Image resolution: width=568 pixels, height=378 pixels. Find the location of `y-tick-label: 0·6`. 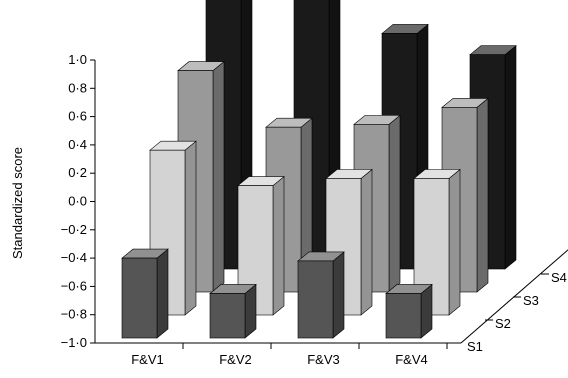

y-tick-label: 0·6 is located at coordinates (77, 116).